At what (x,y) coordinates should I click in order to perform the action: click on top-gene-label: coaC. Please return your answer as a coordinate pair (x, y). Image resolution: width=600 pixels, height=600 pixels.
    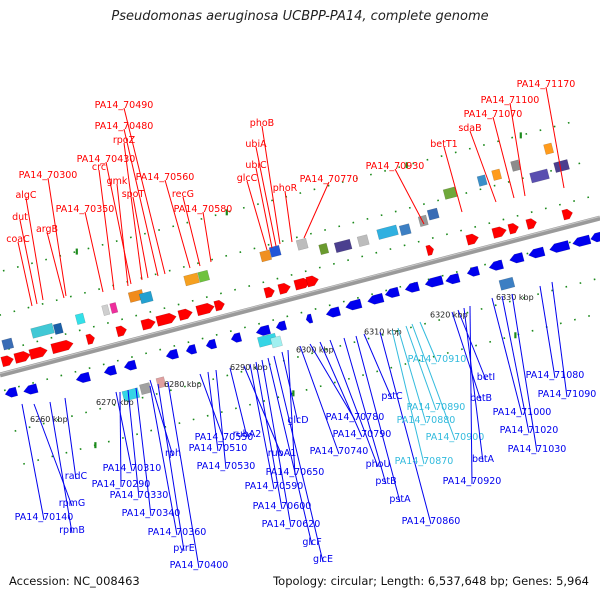
    Looking at the image, I should click on (18, 239).